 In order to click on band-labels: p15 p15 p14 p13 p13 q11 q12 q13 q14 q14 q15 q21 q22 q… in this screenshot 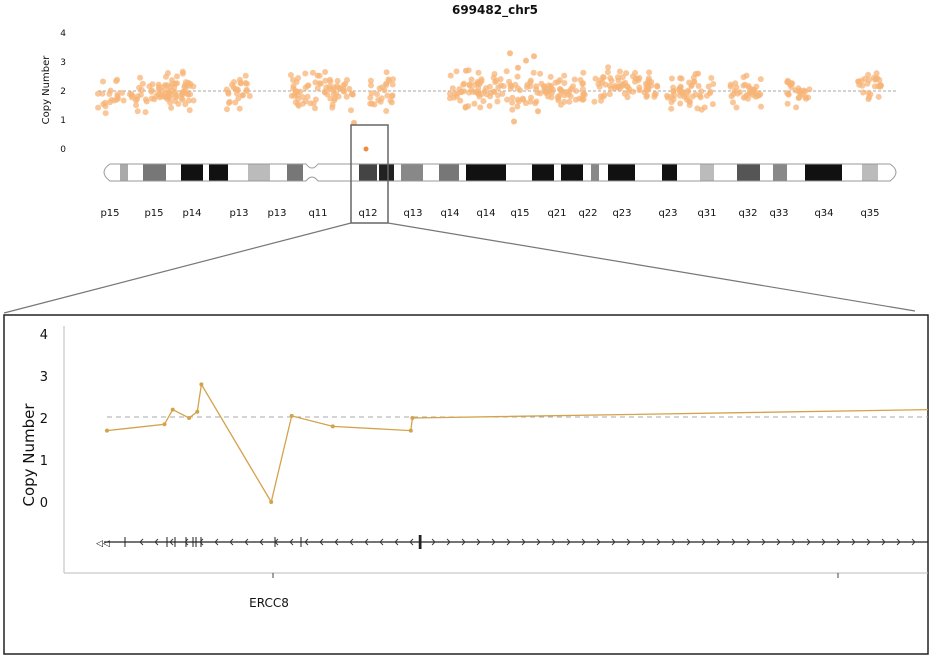, I will do `click(489, 213)`.